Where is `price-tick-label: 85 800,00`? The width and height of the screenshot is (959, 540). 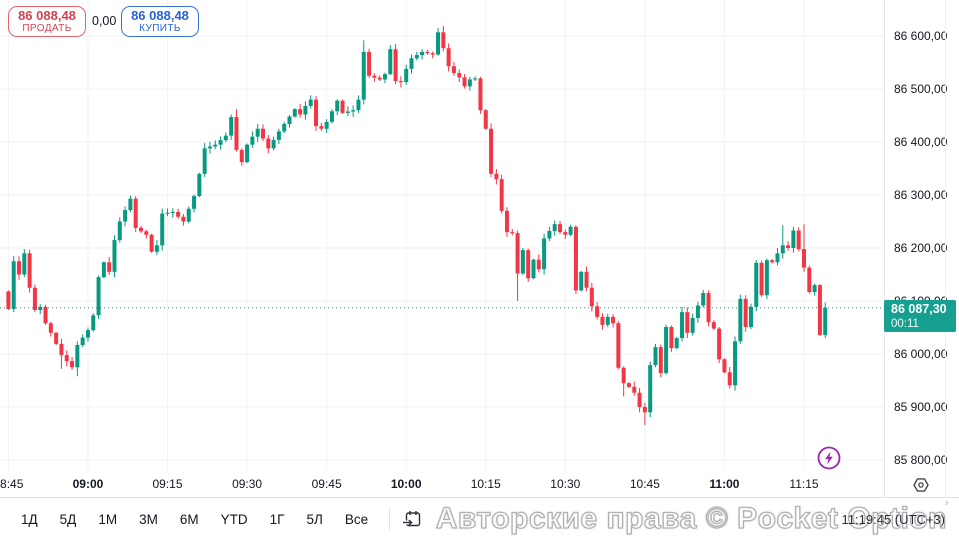
price-tick-label: 85 800,00 is located at coordinates (921, 460).